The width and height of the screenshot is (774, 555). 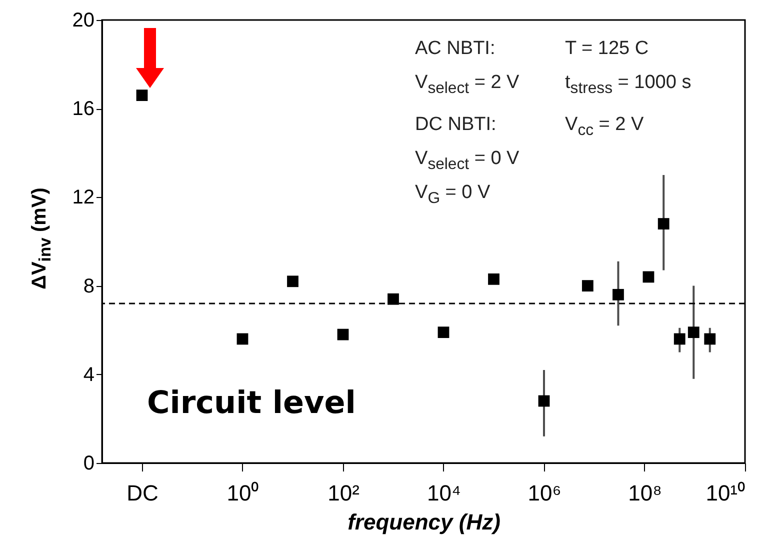 What do you see at coordinates (424, 522) in the screenshot?
I see `x-axis-title: frequency (Hz)` at bounding box center [424, 522].